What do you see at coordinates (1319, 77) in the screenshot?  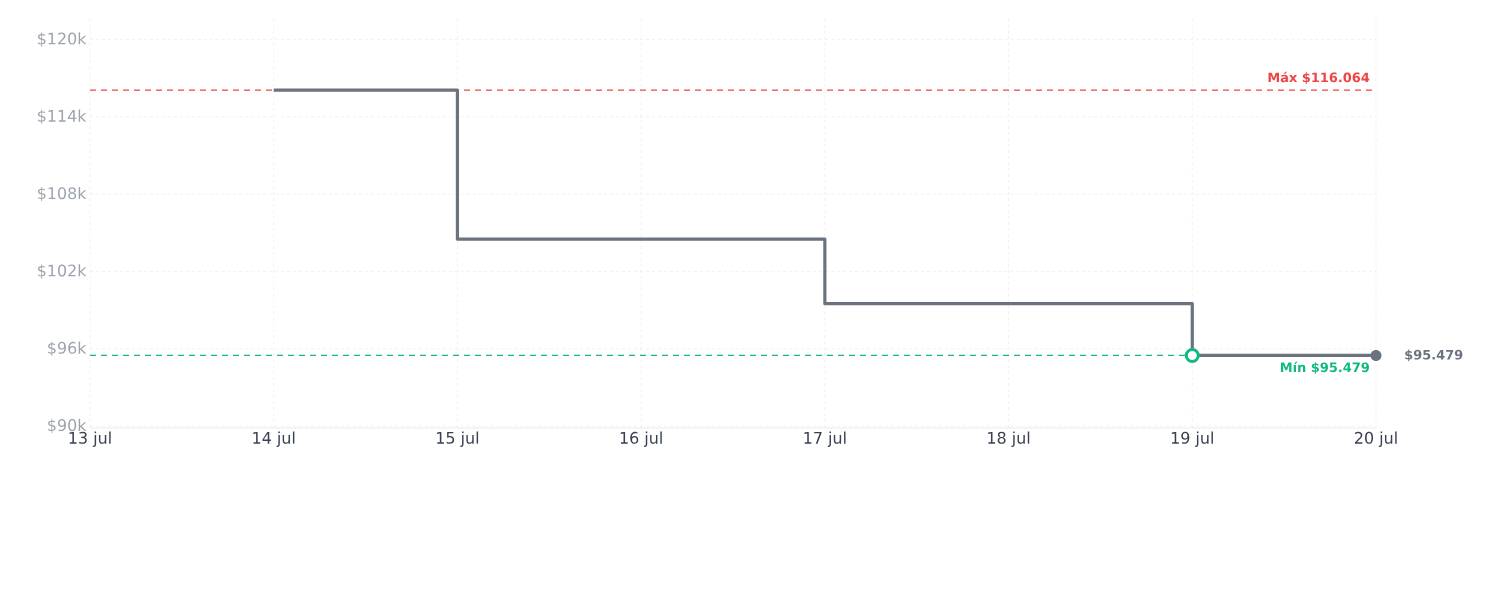 I see `ref-line-label: Máx $116.064` at bounding box center [1319, 77].